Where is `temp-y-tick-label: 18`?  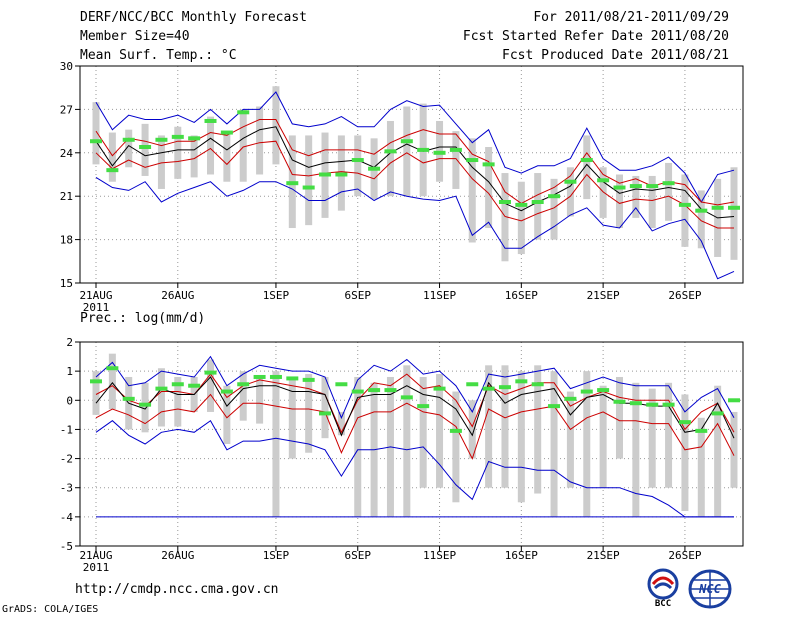
temp-y-tick-label: 18 is located at coordinates (66, 240).